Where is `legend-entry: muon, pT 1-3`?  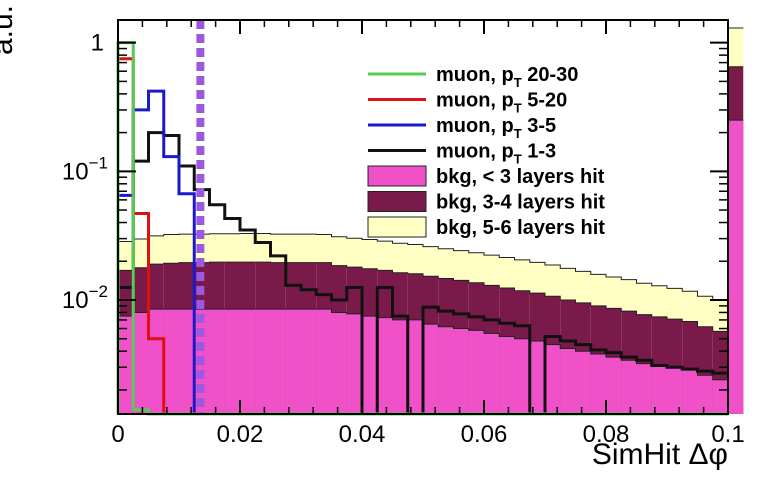 legend-entry: muon, pT 1-3 is located at coordinates (462, 154).